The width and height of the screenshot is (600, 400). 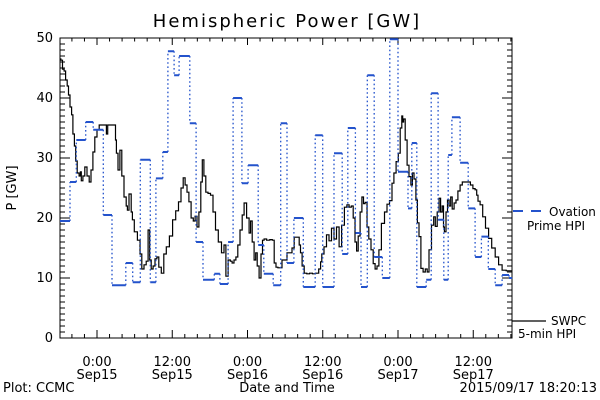 I want to click on legend-ovation: Ovation Prime HPI, so click(x=554, y=219).